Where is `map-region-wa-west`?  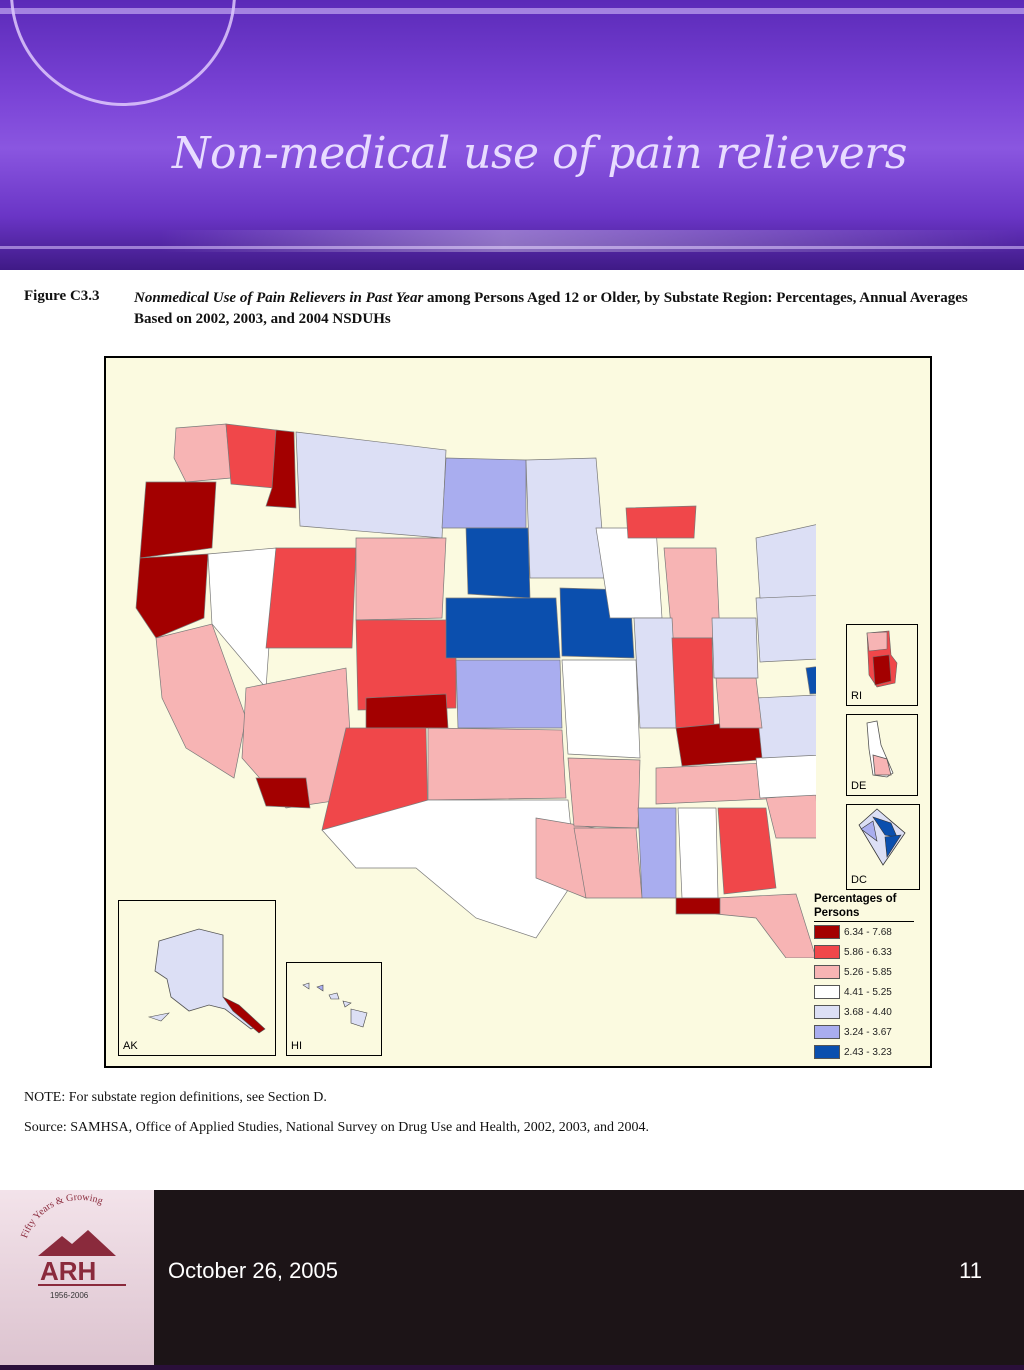
map-region-wa-west is located at coordinates (202, 453).